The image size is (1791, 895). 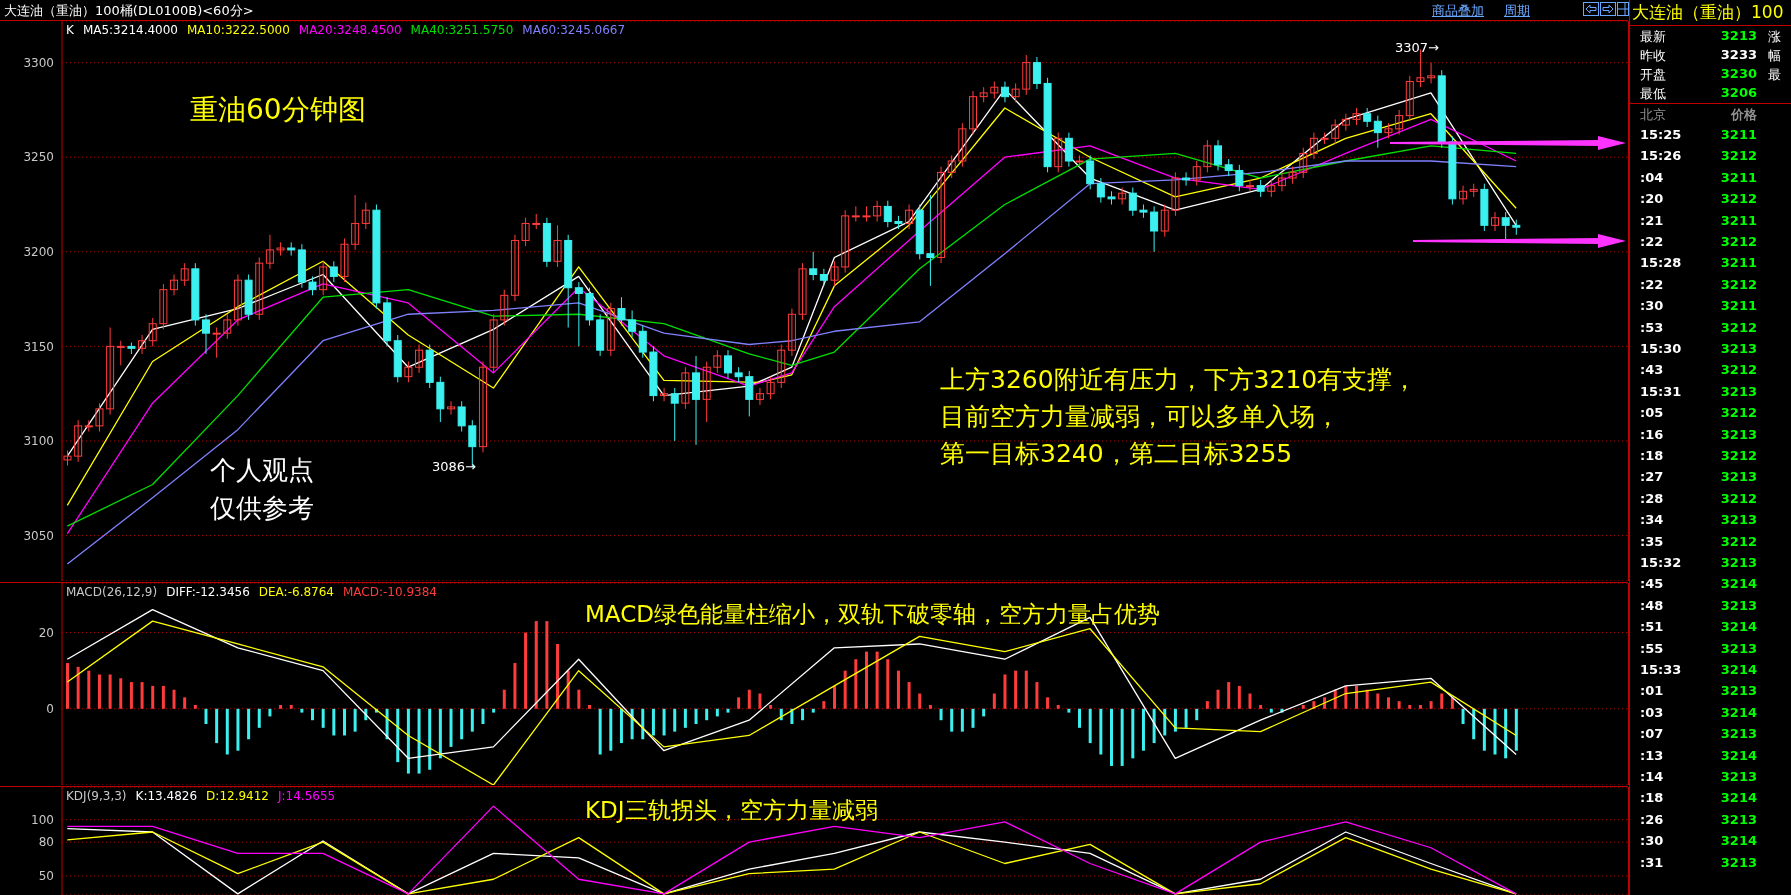 I want to click on text: :04 3211, so click(x=1698, y=177).